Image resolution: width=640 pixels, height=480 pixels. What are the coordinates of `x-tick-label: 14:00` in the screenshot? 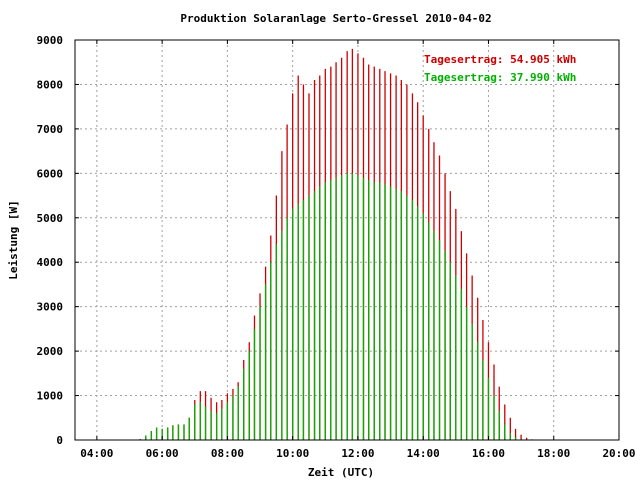 It's located at (423, 453).